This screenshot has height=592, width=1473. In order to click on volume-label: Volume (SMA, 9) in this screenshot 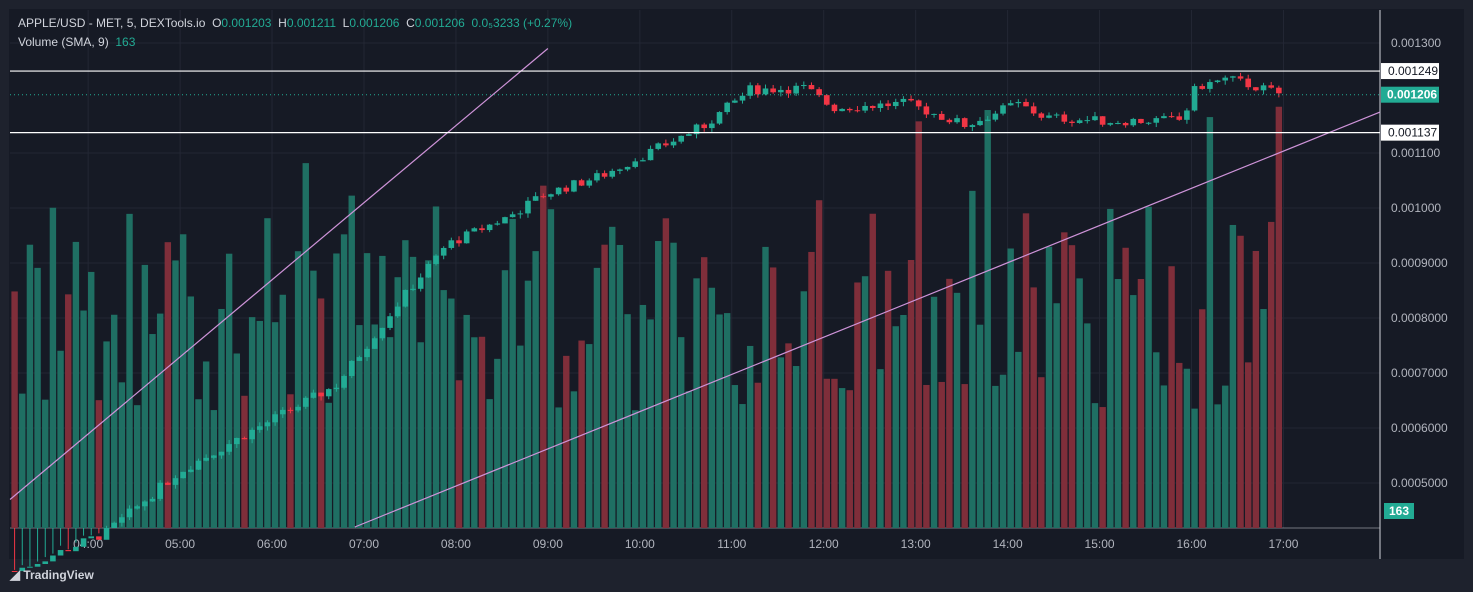, I will do `click(63, 42)`.